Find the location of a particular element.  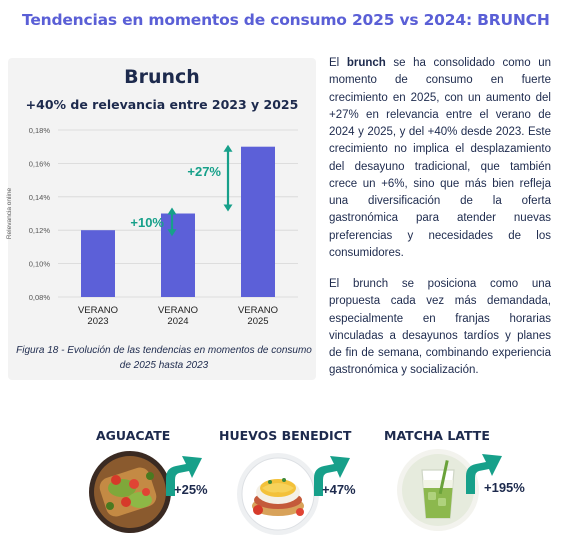

y-tick-label: 0,10% is located at coordinates (40, 264).